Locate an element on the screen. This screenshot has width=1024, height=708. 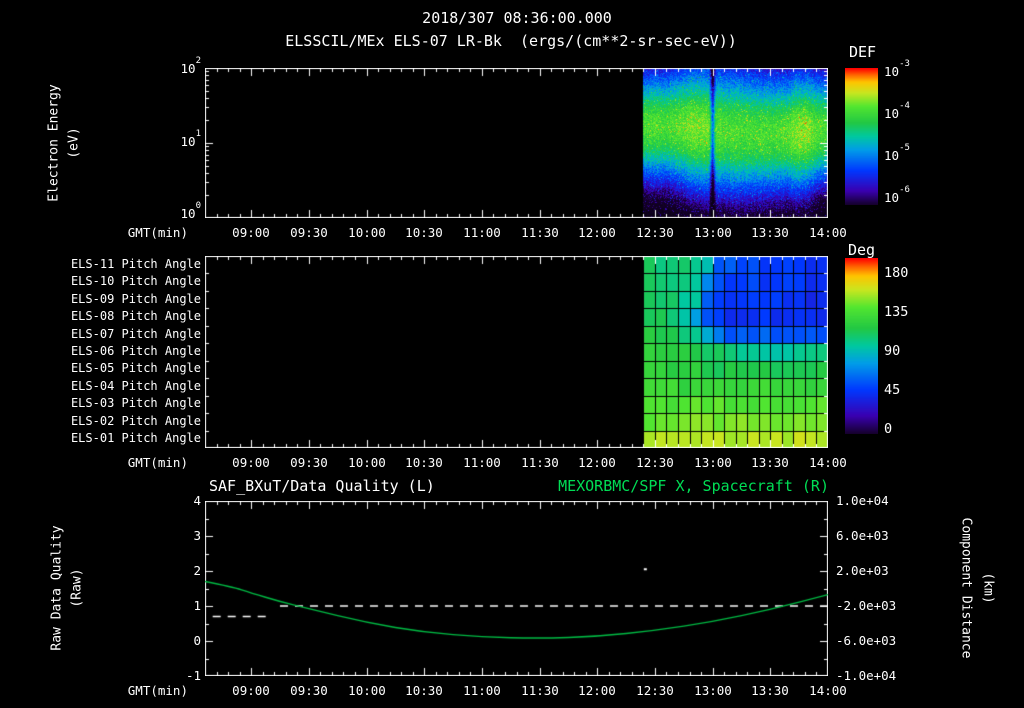
quality-y-tick-label: 1 is located at coordinates (197, 605).